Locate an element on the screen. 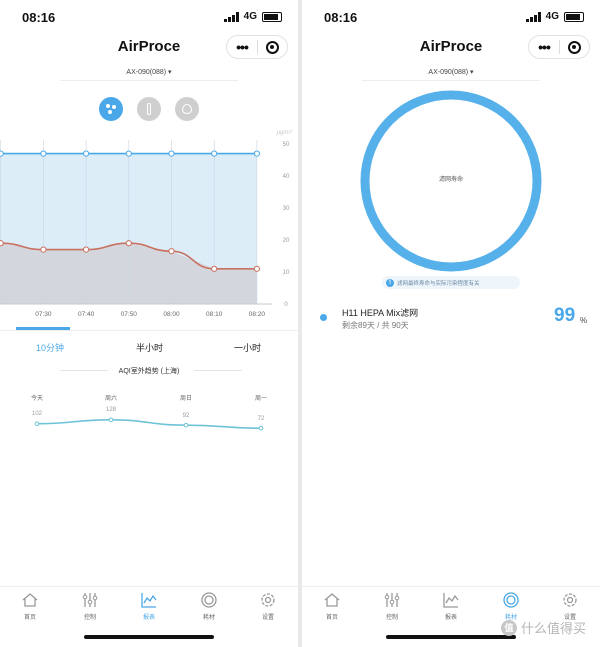 This screenshot has height=647, width=600. info-icon: ! is located at coordinates (390, 282).